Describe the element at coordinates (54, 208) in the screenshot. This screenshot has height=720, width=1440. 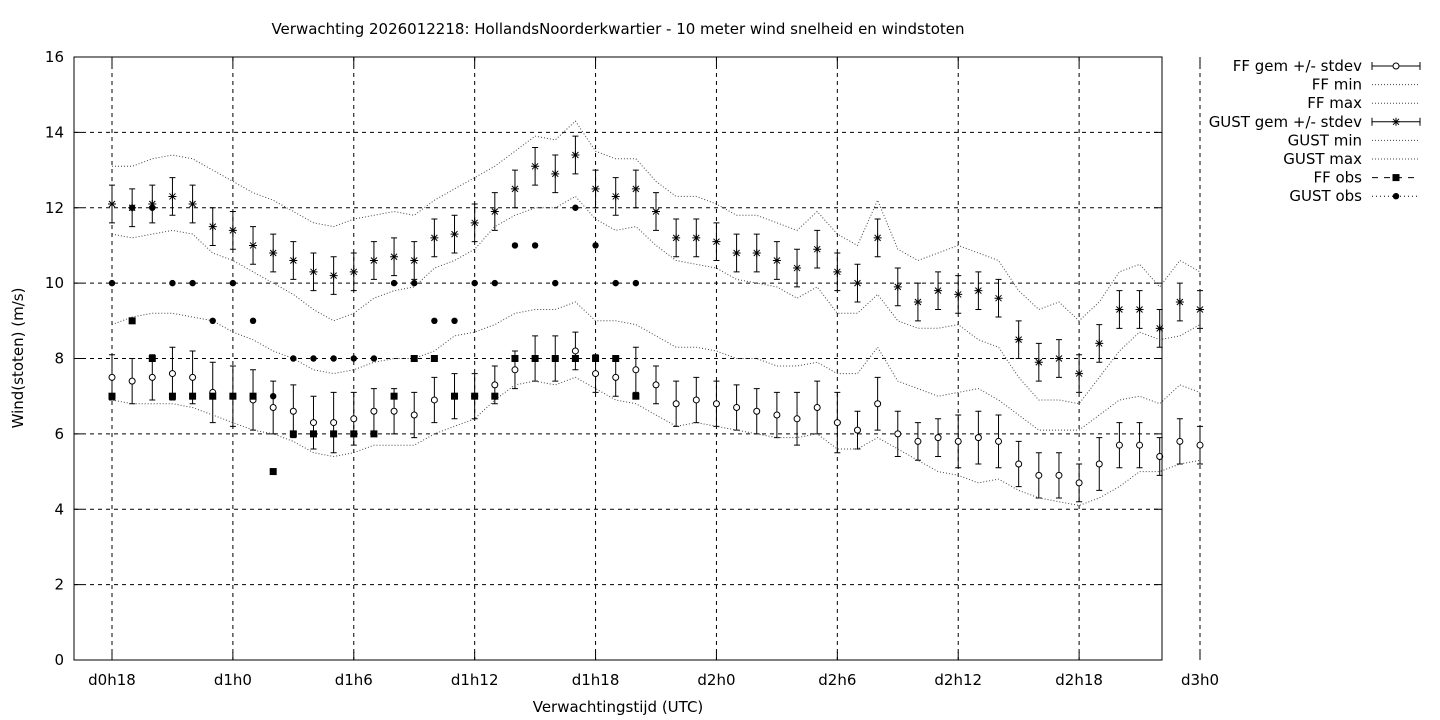
I see `y-tick-label: 12` at that location.